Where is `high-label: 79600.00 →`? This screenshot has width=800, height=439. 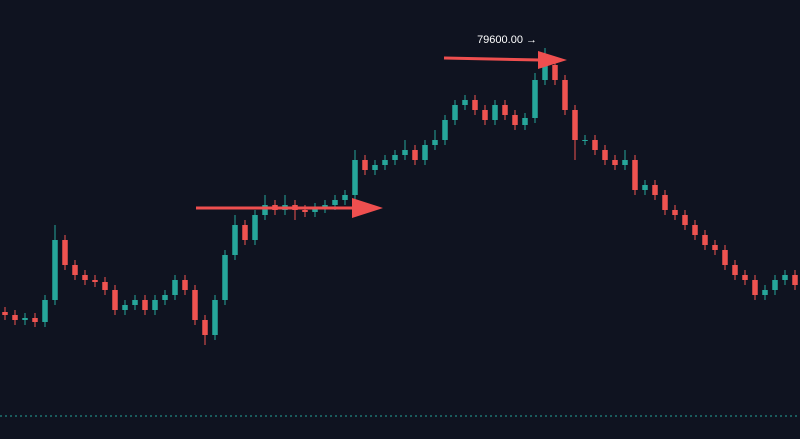
high-label: 79600.00 → is located at coordinates (507, 40).